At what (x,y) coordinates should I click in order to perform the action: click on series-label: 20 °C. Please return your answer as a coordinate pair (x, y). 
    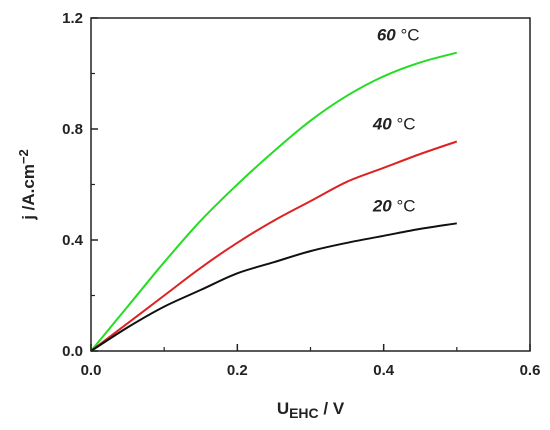
    Looking at the image, I should click on (394, 205).